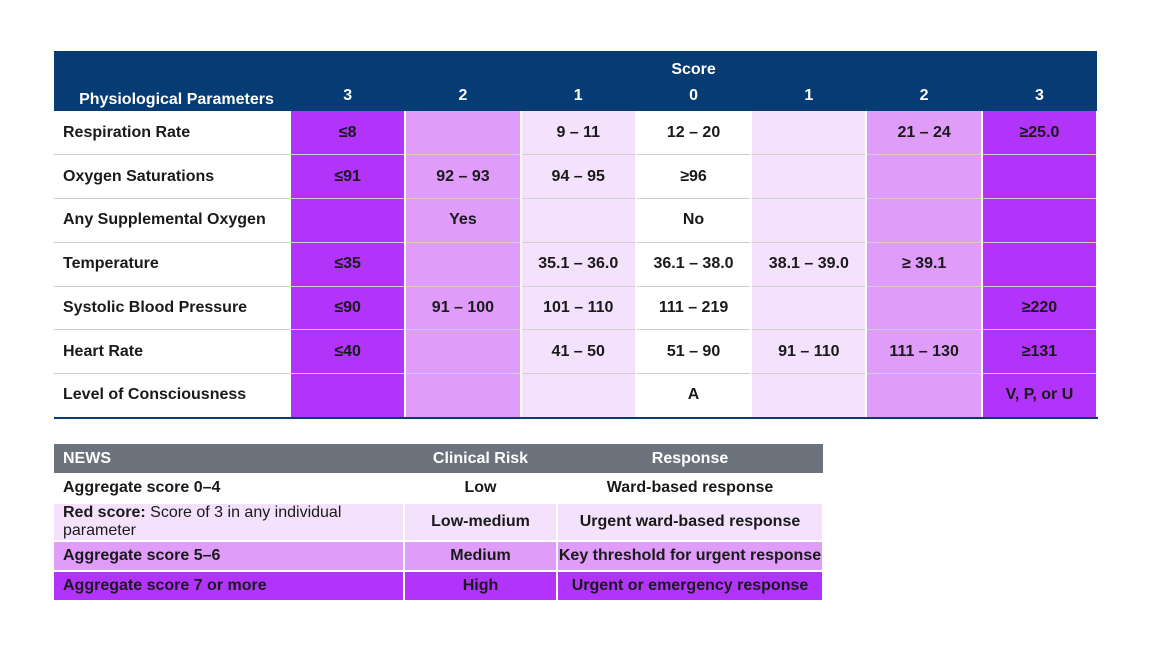 The width and height of the screenshot is (1152, 648). What do you see at coordinates (172, 220) in the screenshot?
I see `param-name: Any Supplemental Oxygen` at bounding box center [172, 220].